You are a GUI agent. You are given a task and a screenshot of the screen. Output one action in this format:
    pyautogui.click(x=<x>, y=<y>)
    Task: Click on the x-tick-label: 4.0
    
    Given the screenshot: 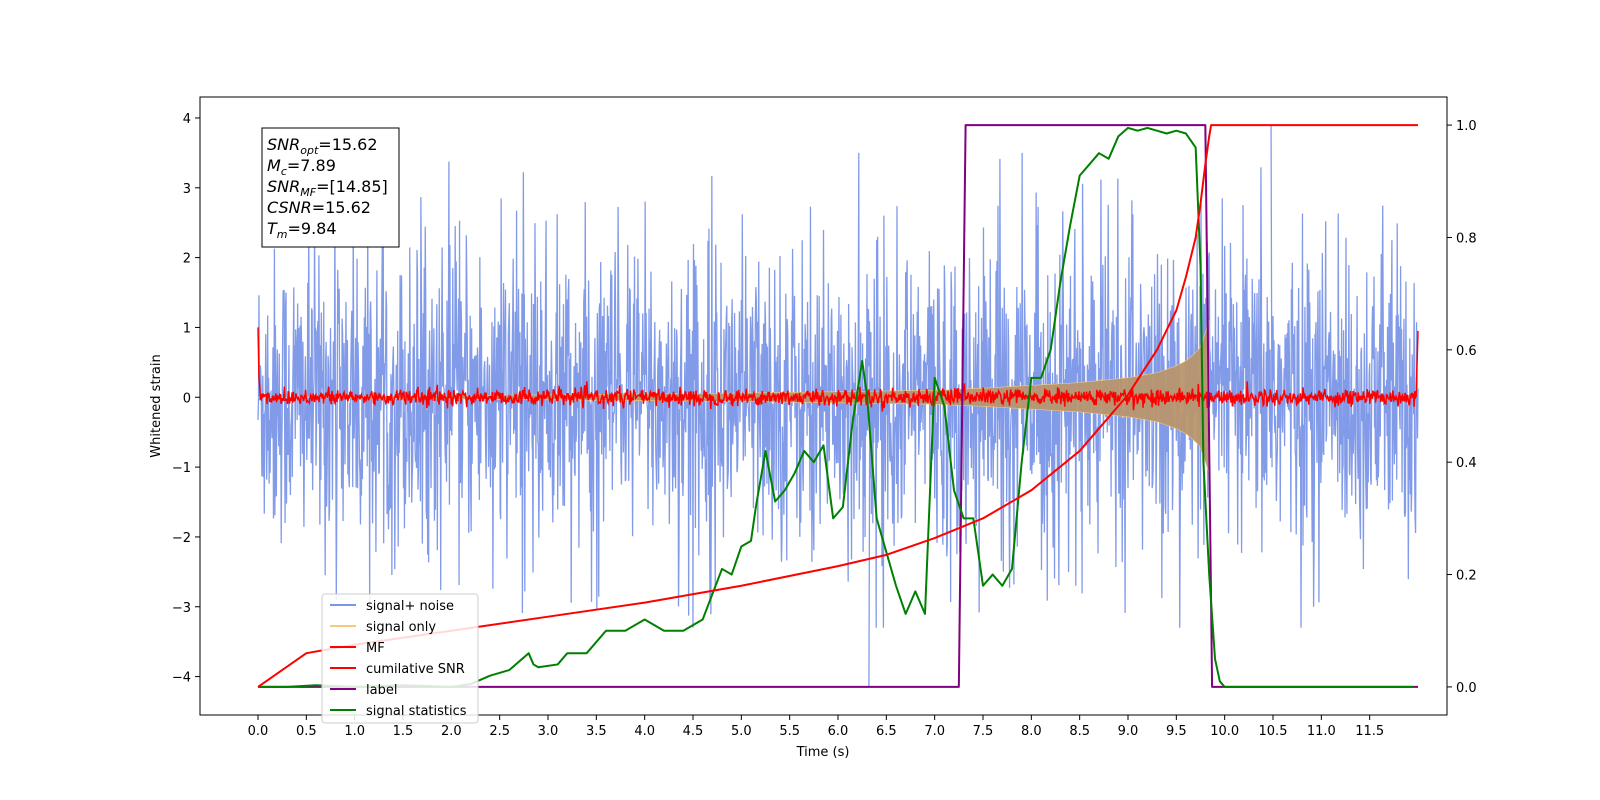 What is the action you would take?
    pyautogui.click(x=644, y=731)
    